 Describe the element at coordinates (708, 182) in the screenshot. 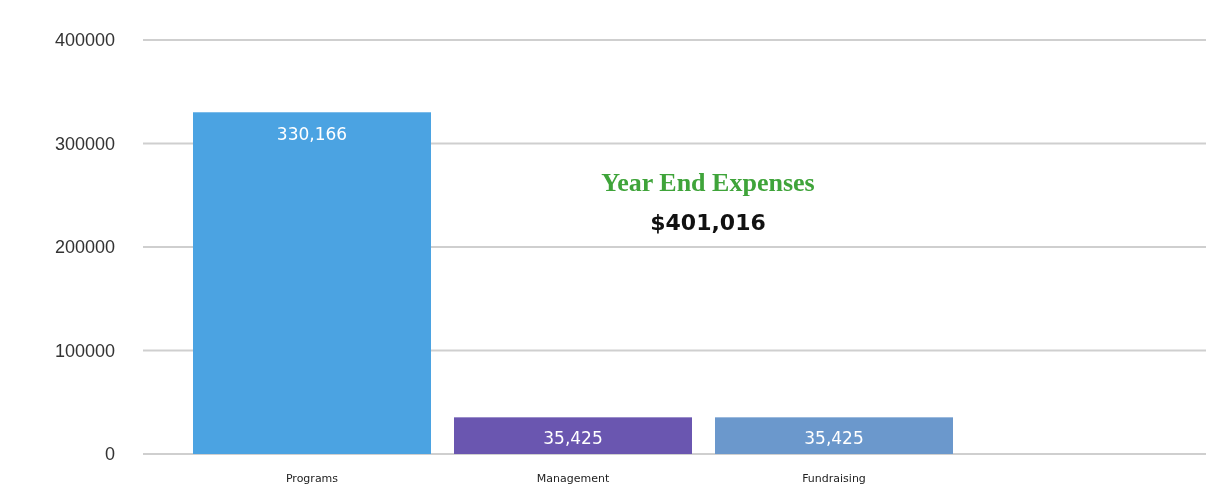

I see `text: Year End Expenses` at that location.